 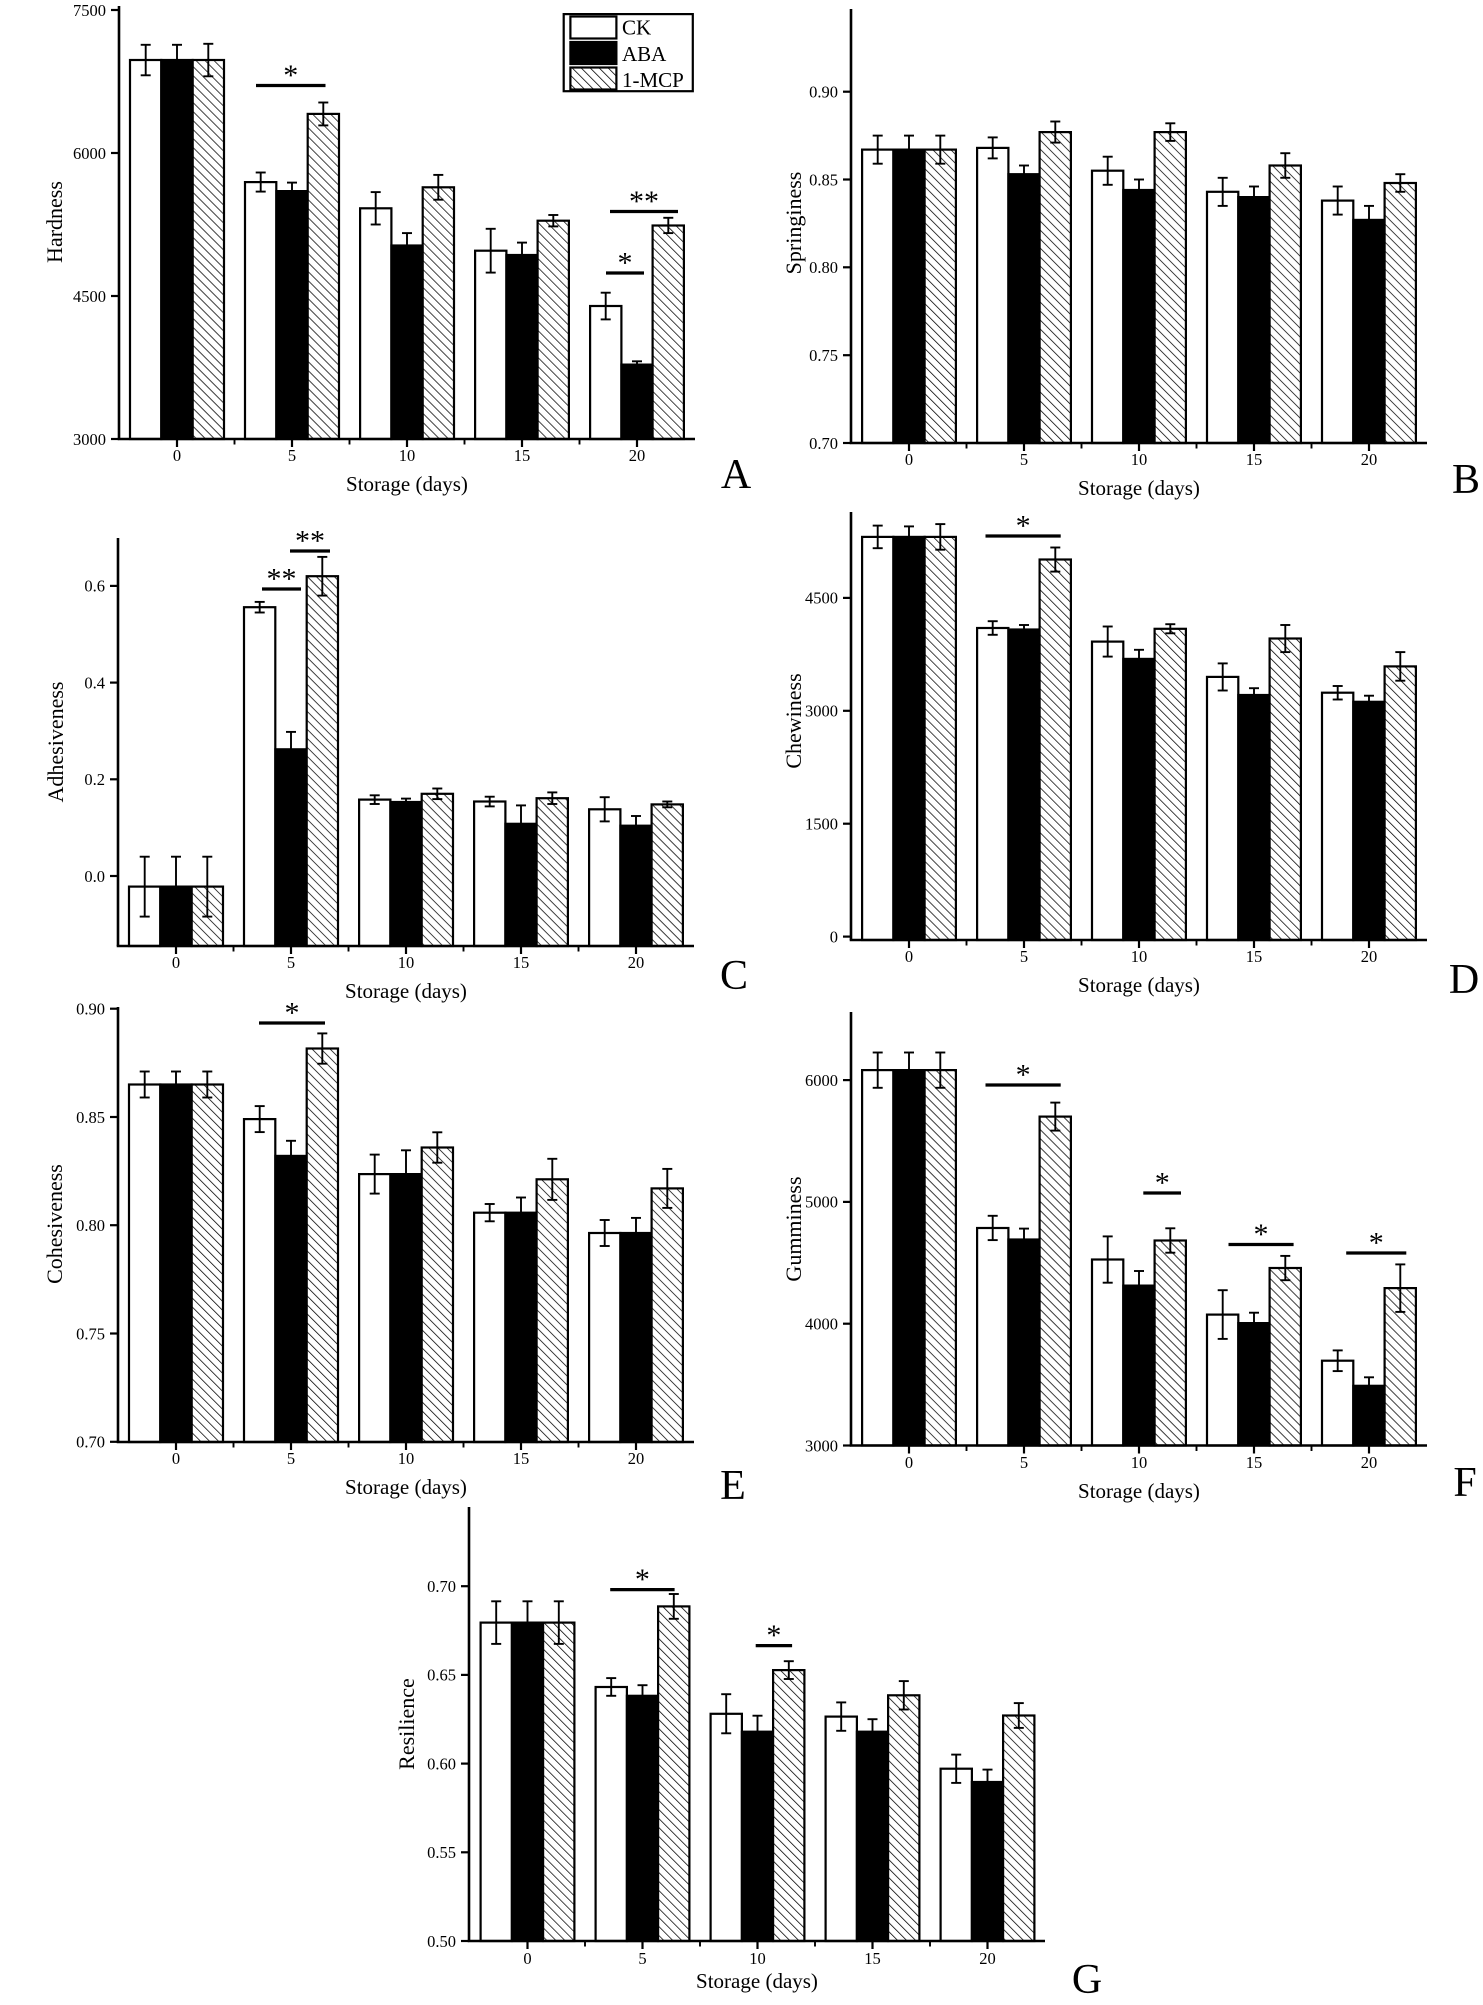 I want to click on svg-text: 0.60, so click(x=441, y=1763).